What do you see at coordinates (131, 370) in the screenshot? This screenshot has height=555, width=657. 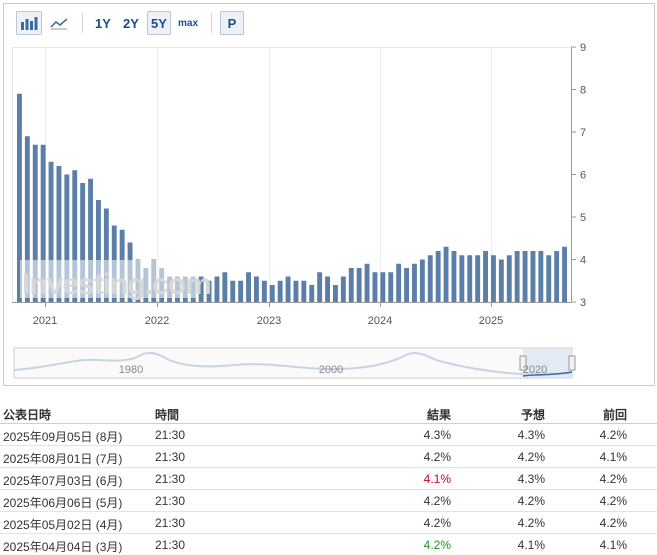 I see `navigator-tick-label: 1980` at bounding box center [131, 370].